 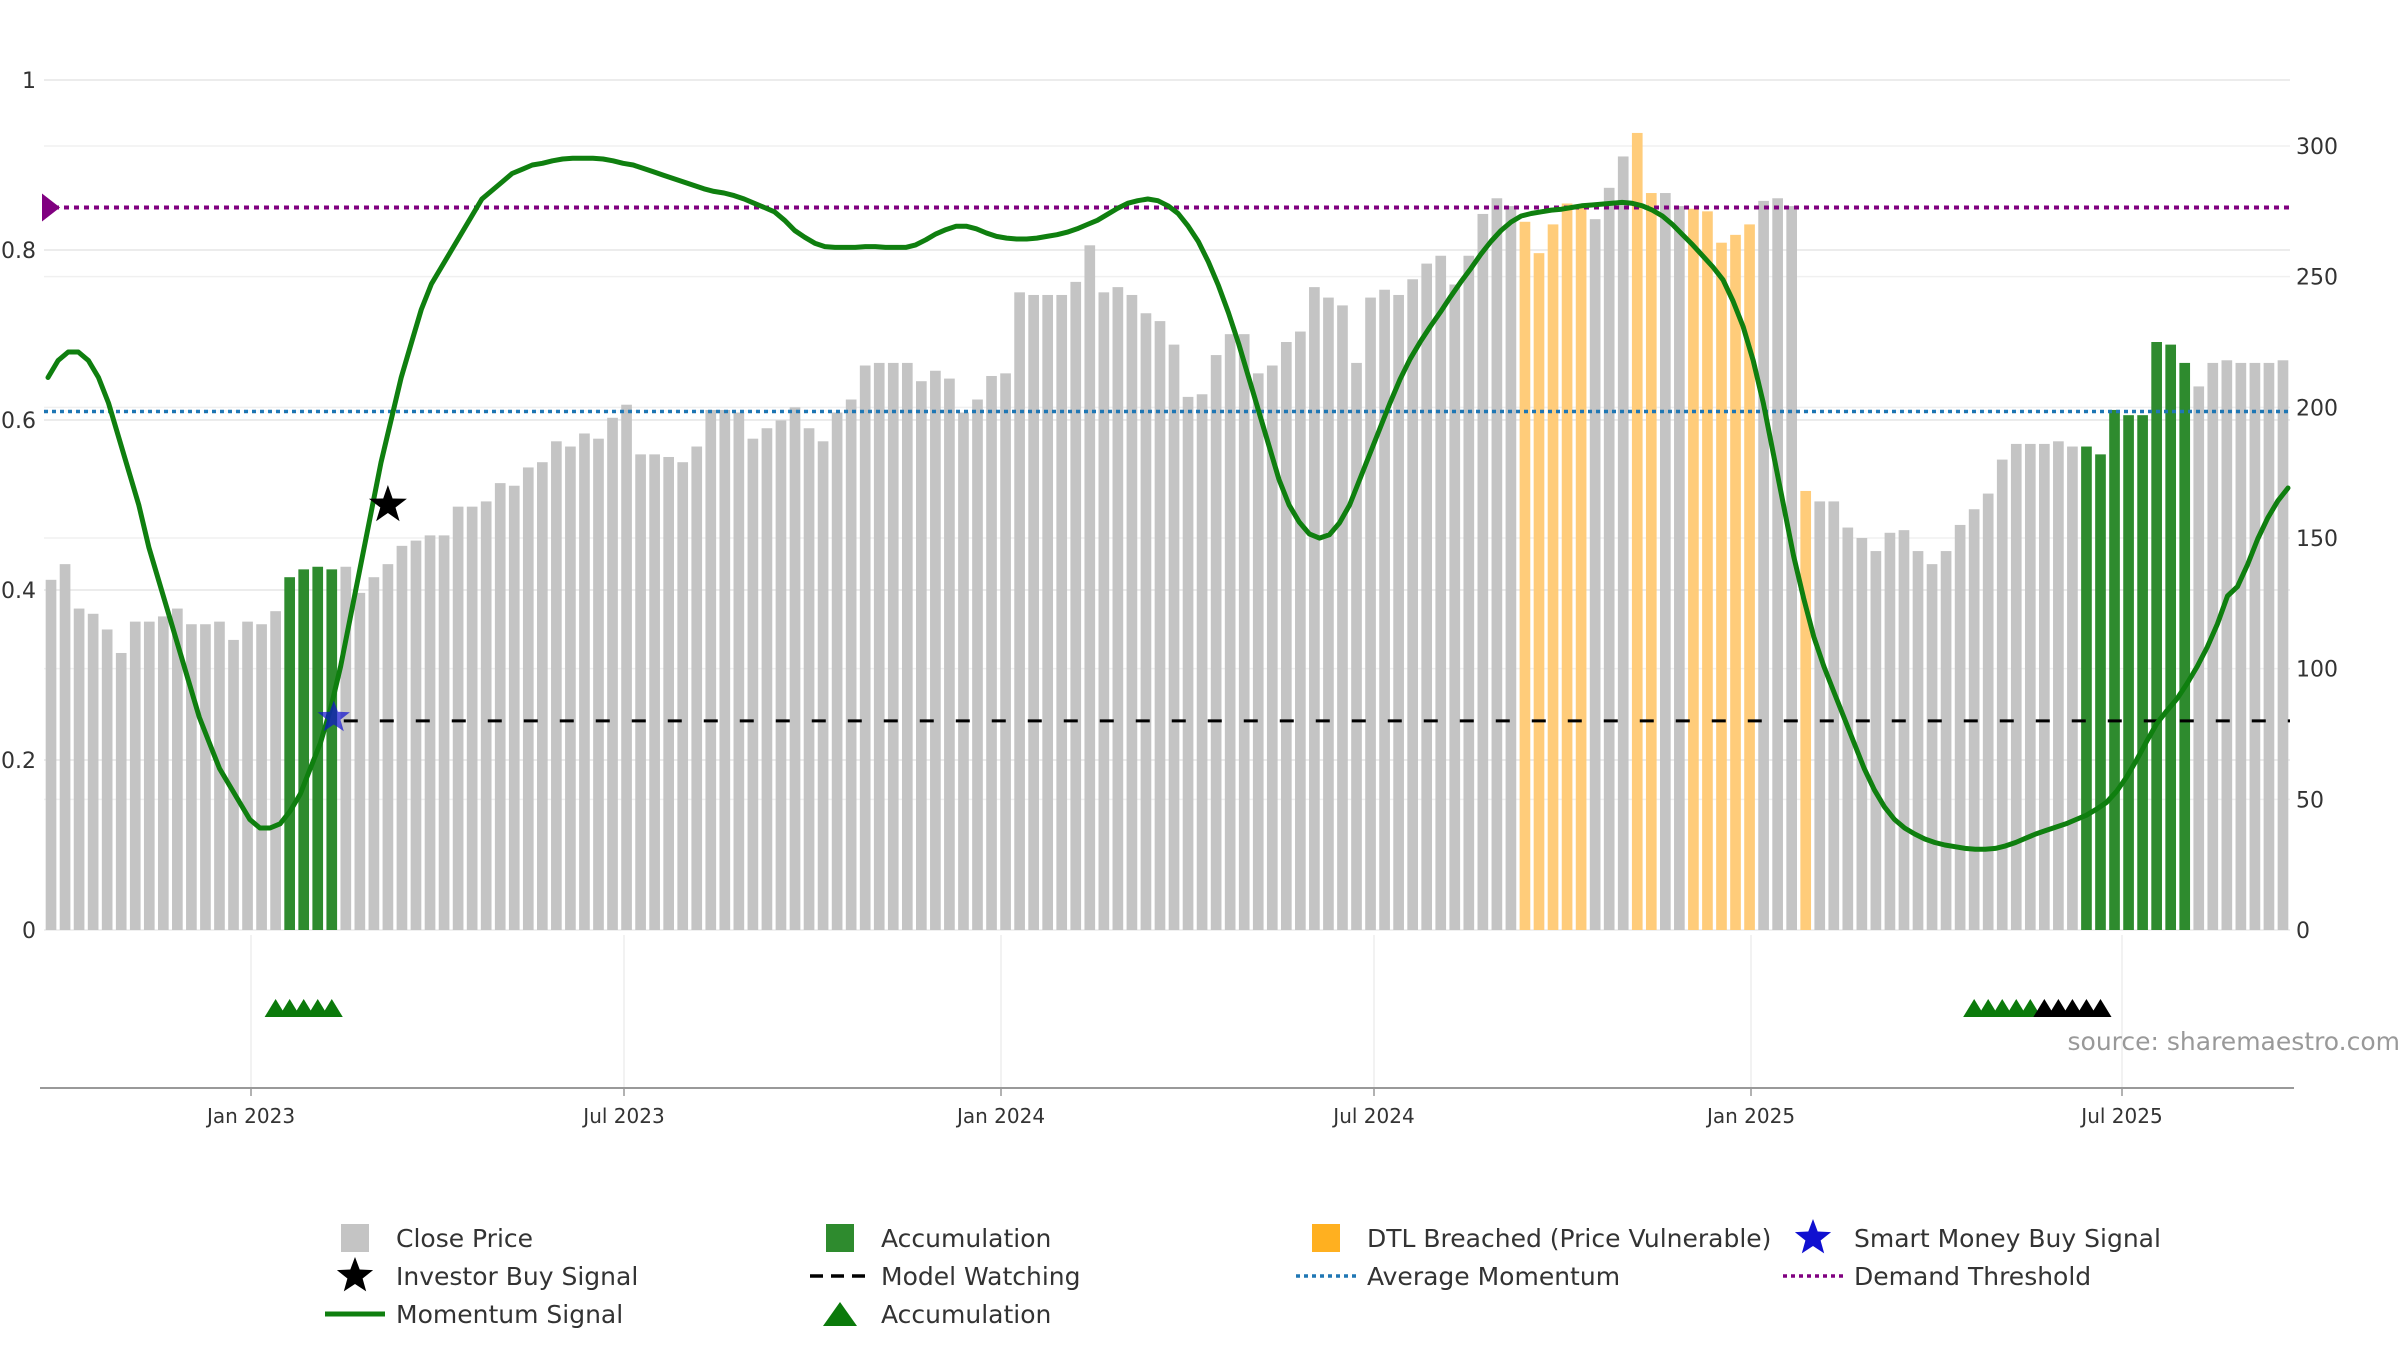 I want to click on legend-item: DTL Breached (Price Vulnerable), so click(x=1541, y=1238).